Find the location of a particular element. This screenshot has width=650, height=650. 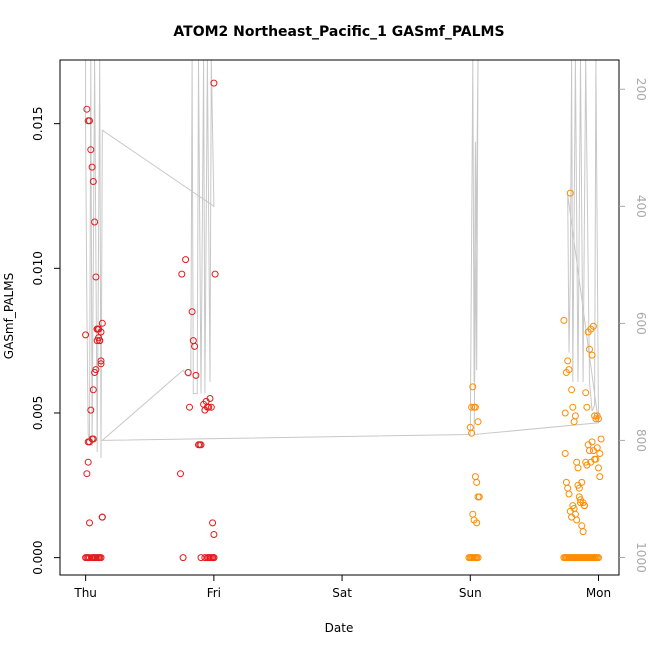

x-tick-label: Sat is located at coordinates (342, 593).